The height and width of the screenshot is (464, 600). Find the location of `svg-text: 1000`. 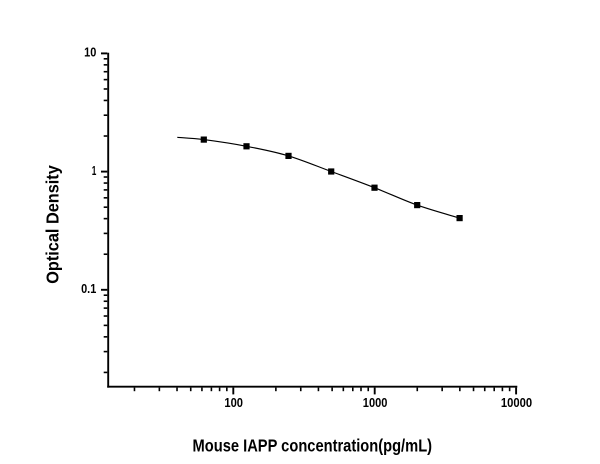

svg-text: 1000 is located at coordinates (375, 402).